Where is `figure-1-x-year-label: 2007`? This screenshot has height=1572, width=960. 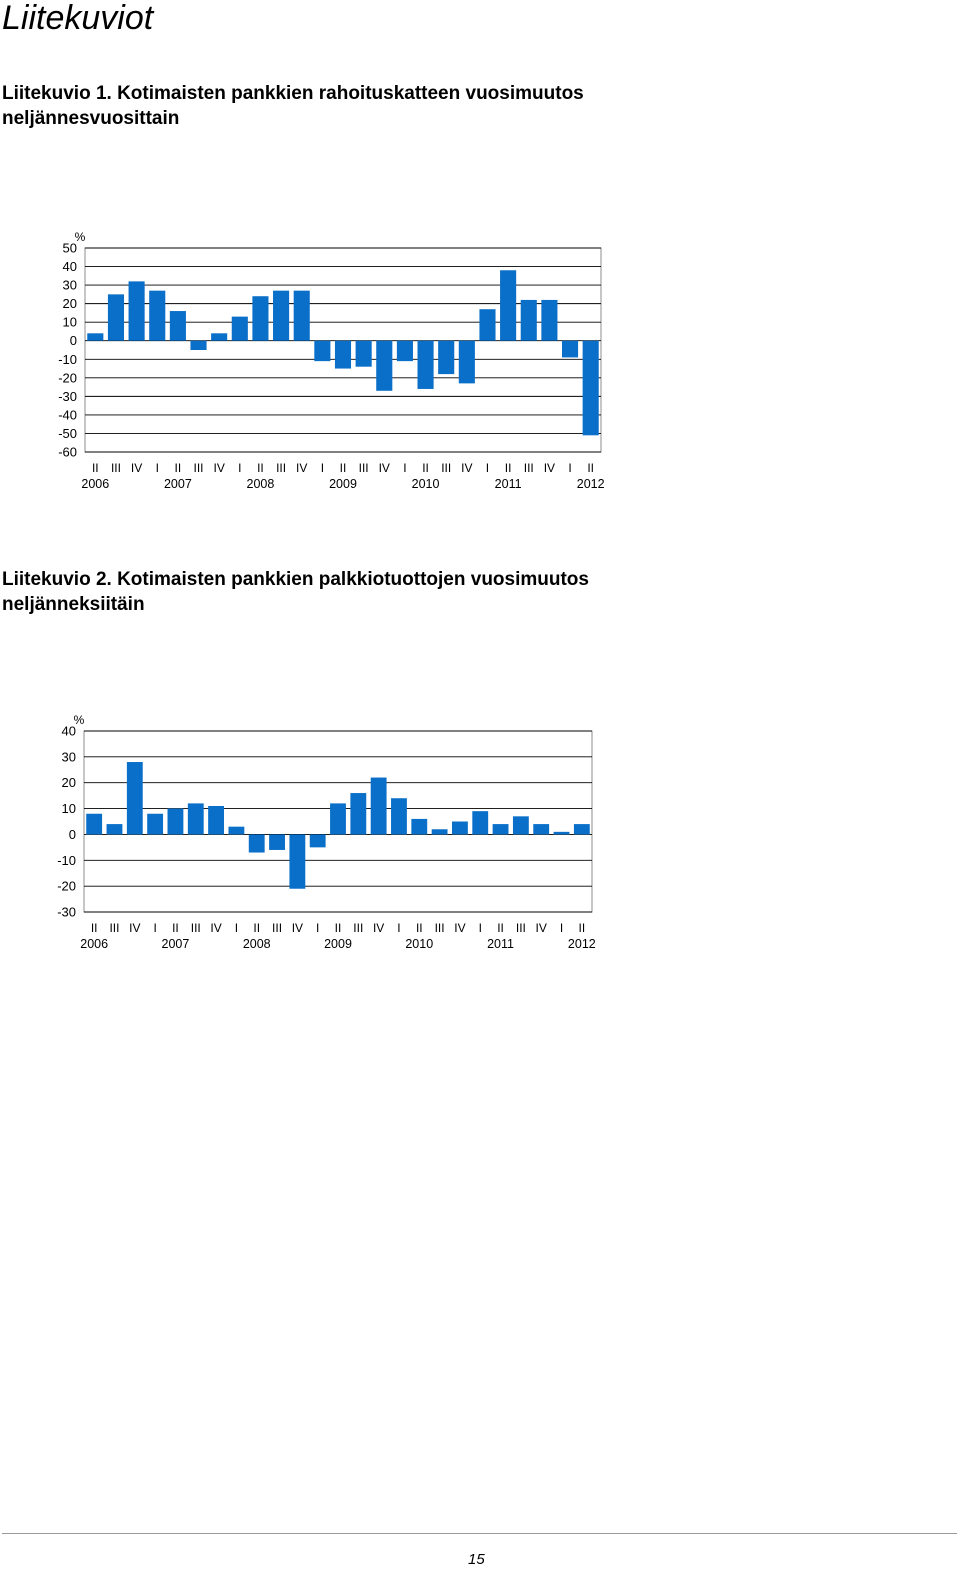 figure-1-x-year-label: 2007 is located at coordinates (178, 484).